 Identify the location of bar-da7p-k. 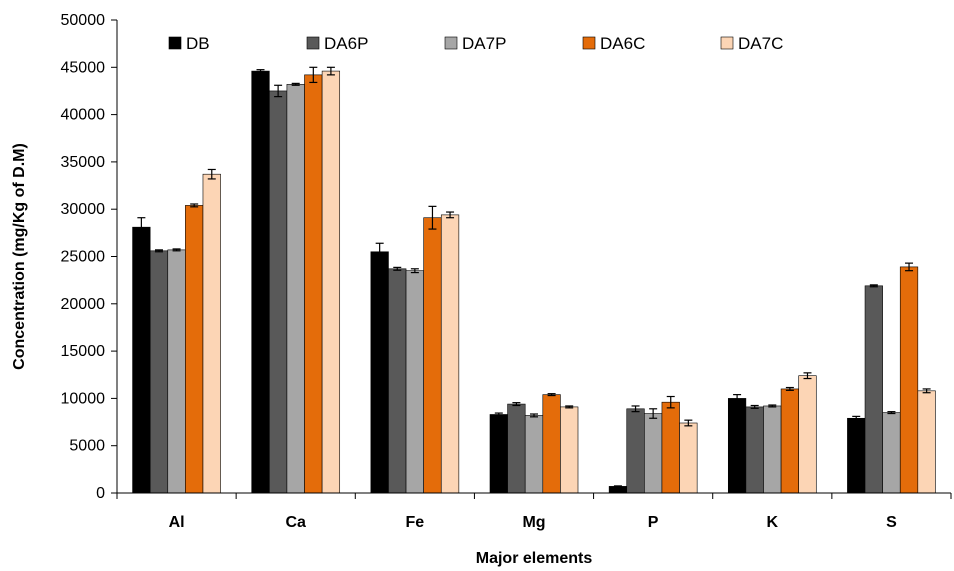
(772, 449).